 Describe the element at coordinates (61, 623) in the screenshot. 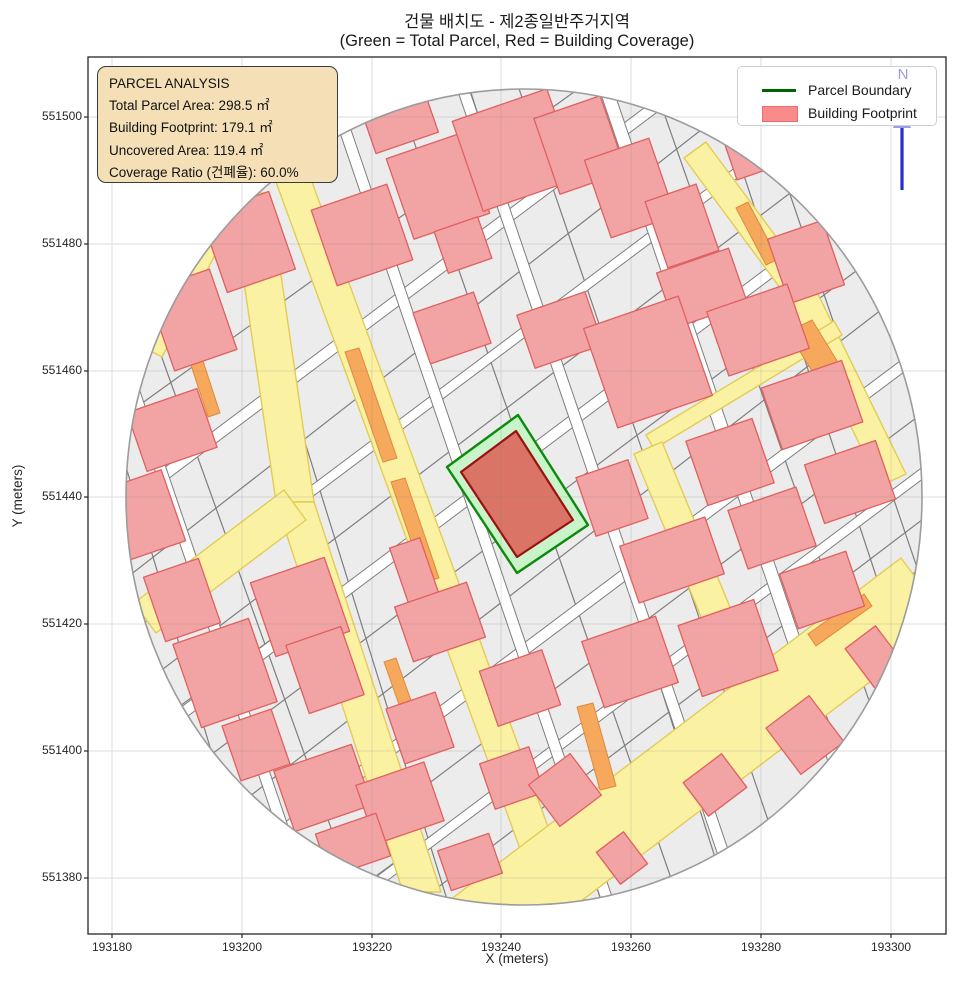

I see `y-tick-label: 551420` at that location.